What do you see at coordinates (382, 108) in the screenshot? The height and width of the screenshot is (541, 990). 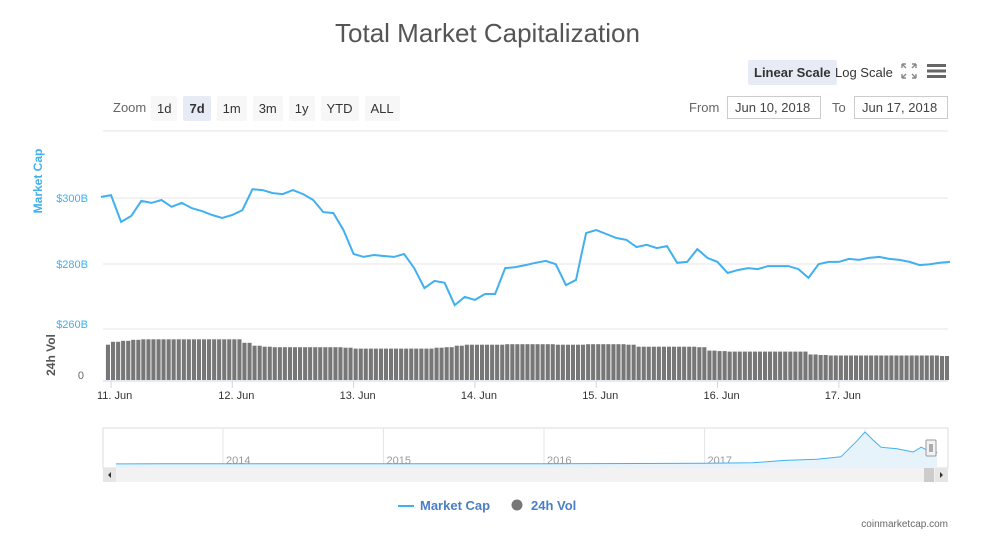 I see `zoom-button-all: ALL` at bounding box center [382, 108].